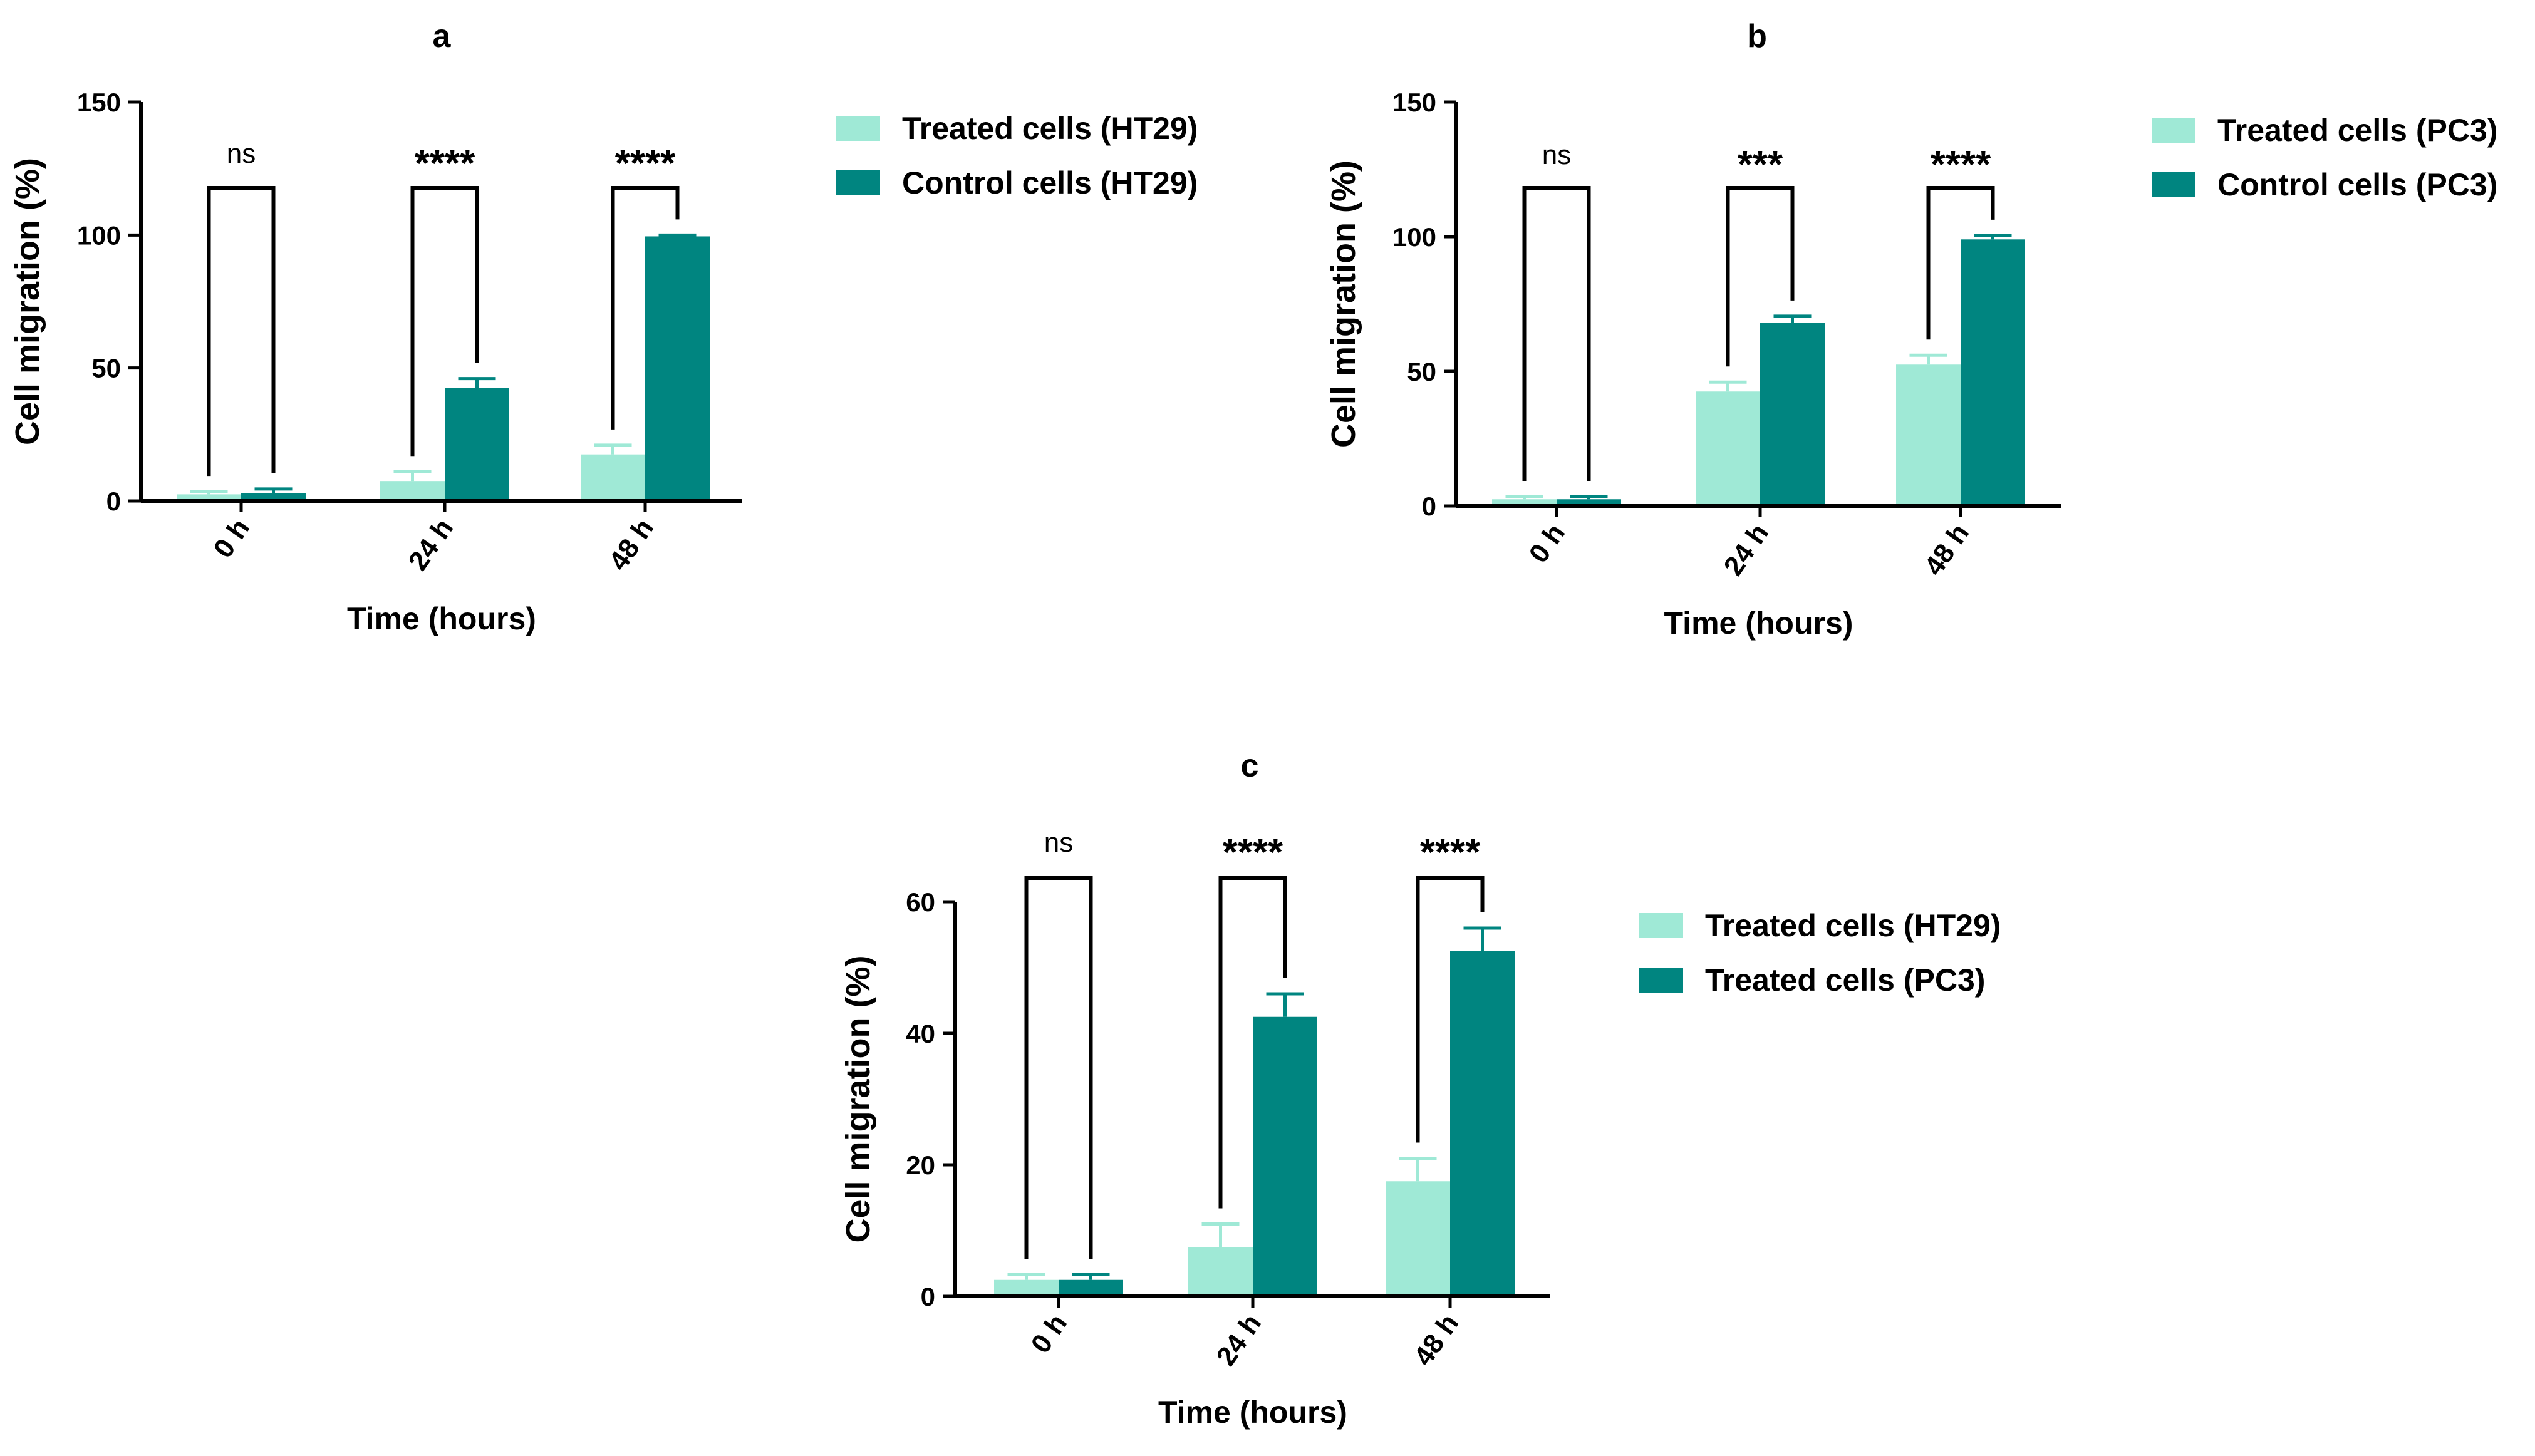  I want to click on y-tick-label: 60, so click(920, 902).